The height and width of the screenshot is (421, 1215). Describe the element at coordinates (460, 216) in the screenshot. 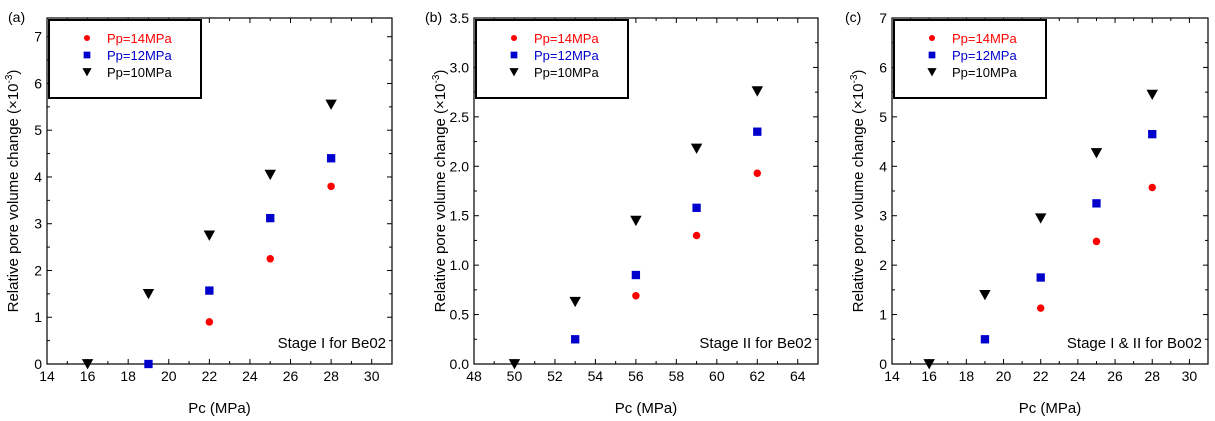

I see `y-tick-label: 1.5` at that location.